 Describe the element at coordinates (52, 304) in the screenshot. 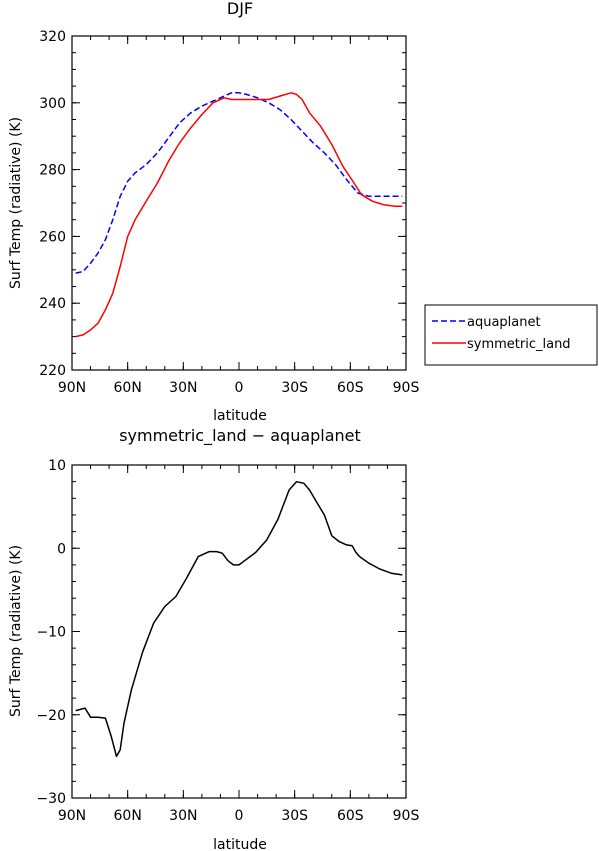

I see `y-tick-label: 240` at that location.